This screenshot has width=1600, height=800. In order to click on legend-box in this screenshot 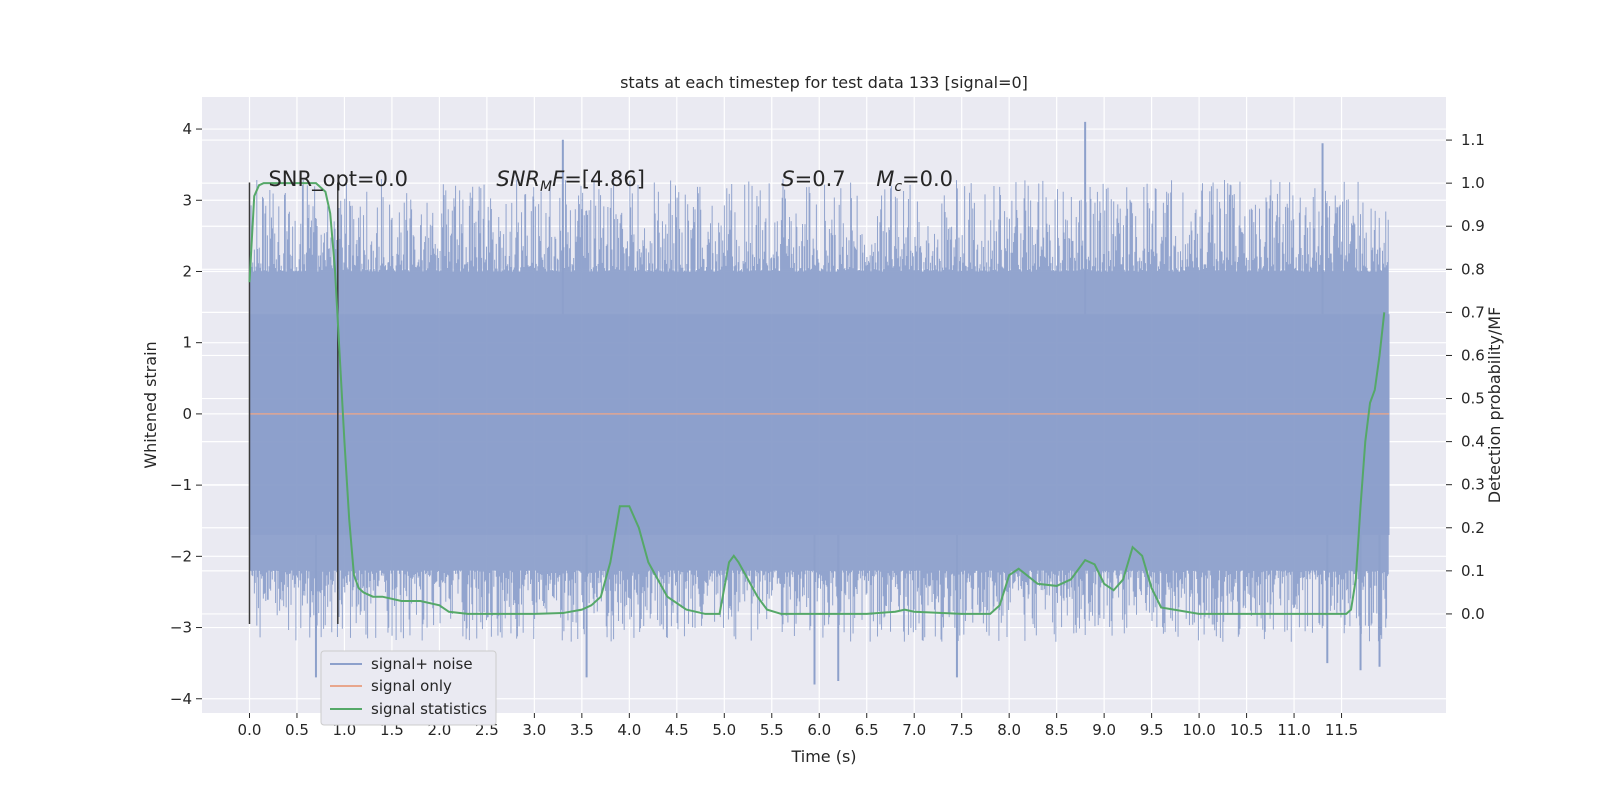, I will do `click(408, 688)`.